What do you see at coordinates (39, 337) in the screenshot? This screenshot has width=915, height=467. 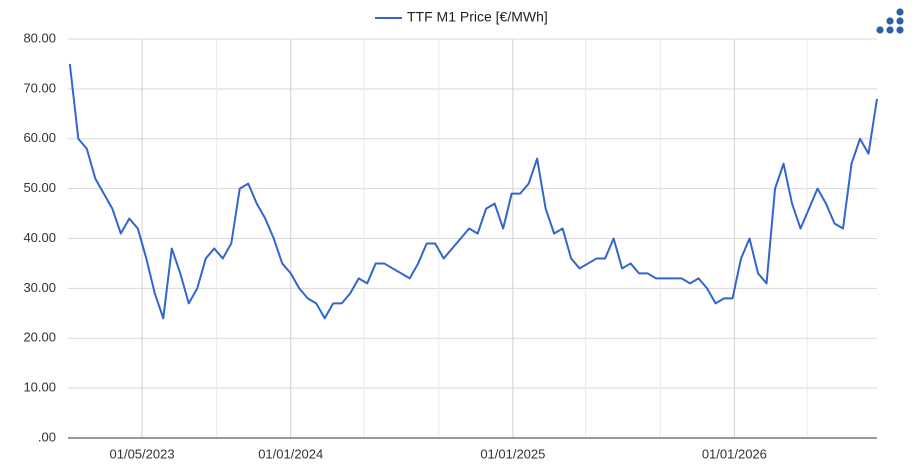 I see `y-tick-label: 20.00` at bounding box center [39, 337].